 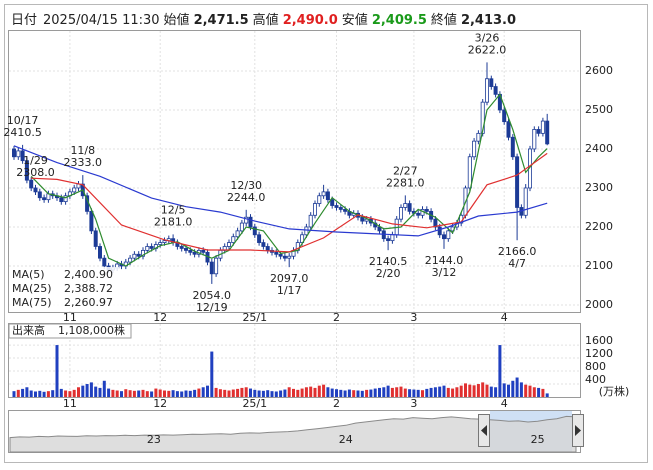 I want to click on annotation-value: 2054.0, so click(x=212, y=295).